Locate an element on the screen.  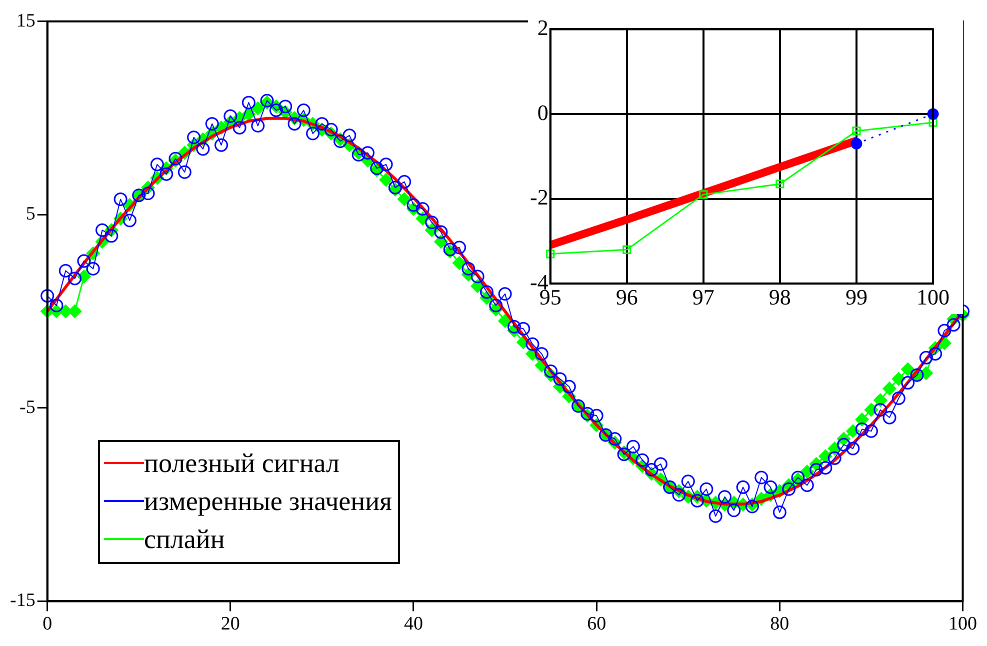
y-tick-label: 2 is located at coordinates (542, 27).